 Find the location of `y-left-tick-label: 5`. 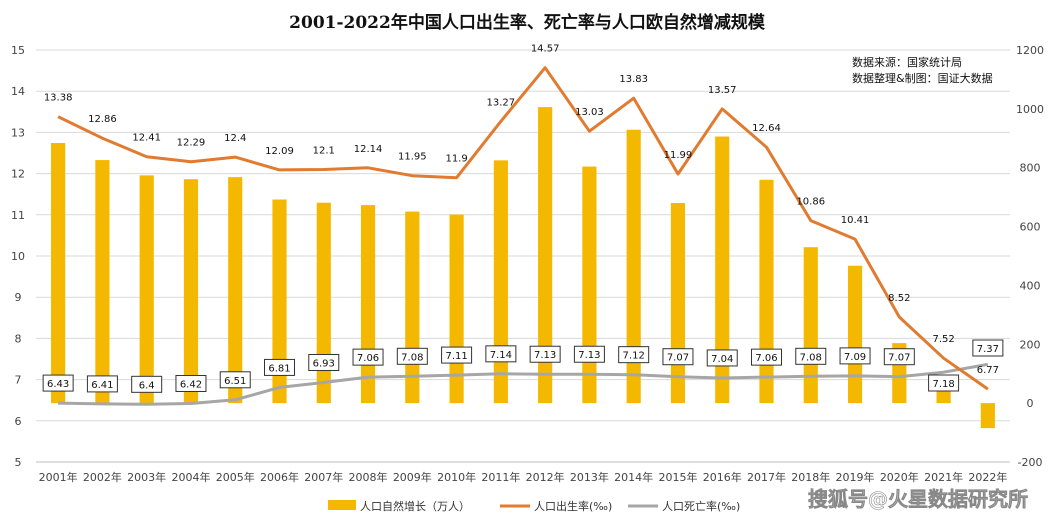

y-left-tick-label: 5 is located at coordinates (18, 462).